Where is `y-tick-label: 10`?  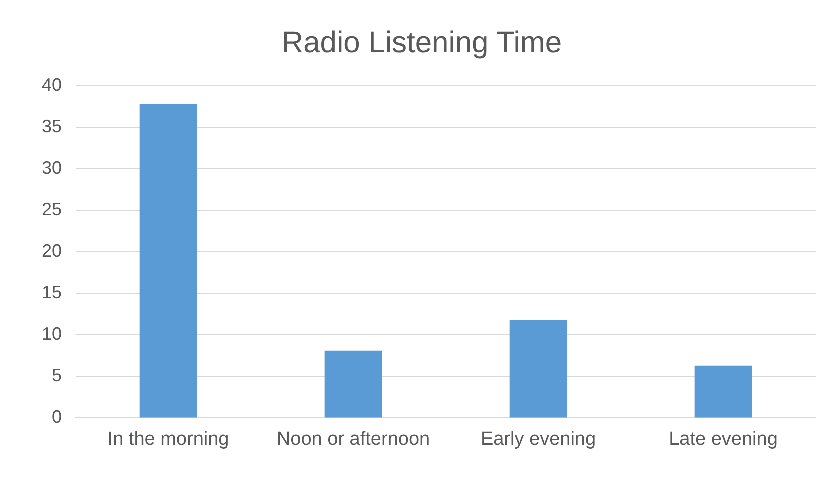 y-tick-label: 10 is located at coordinates (52, 334).